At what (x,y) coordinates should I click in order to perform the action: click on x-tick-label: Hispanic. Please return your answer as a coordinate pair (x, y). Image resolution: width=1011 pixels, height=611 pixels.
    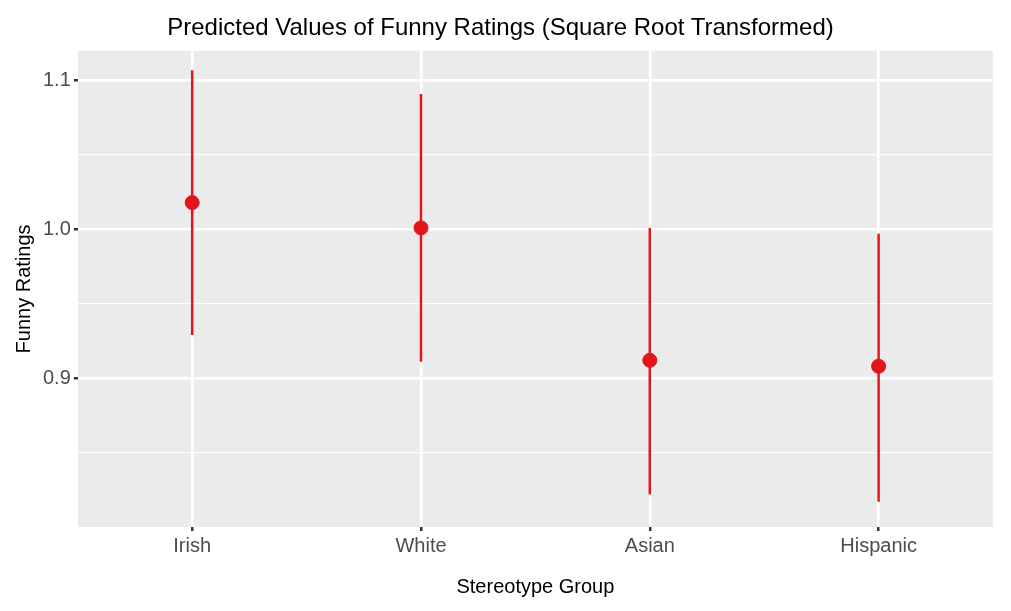
    Looking at the image, I should click on (878, 544).